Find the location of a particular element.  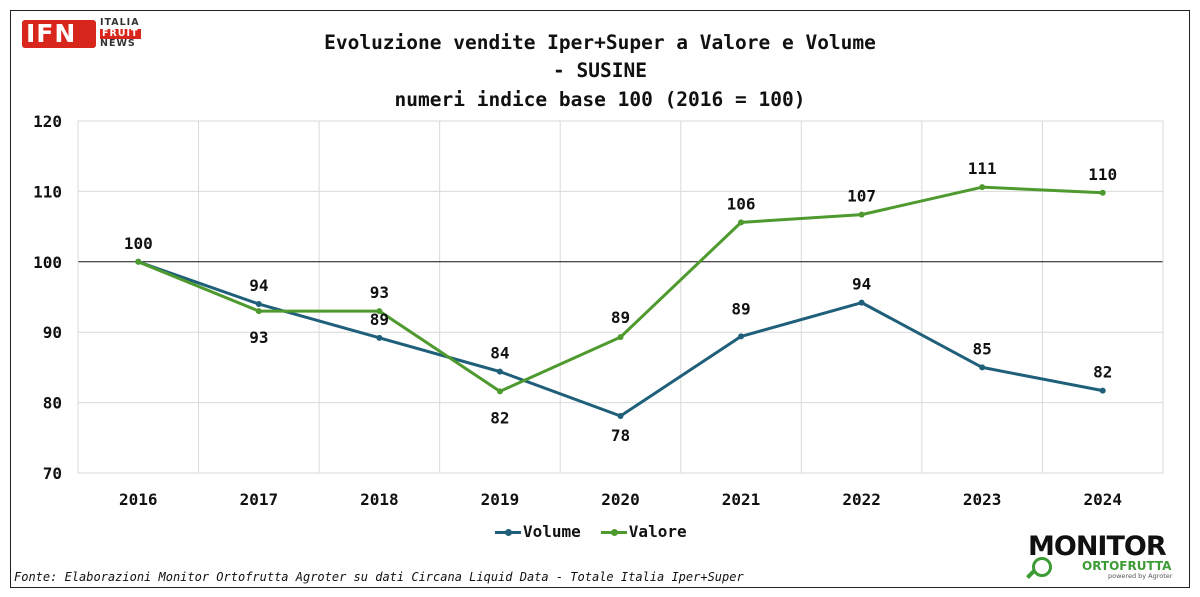

data-label-valore: 111 is located at coordinates (982, 168).